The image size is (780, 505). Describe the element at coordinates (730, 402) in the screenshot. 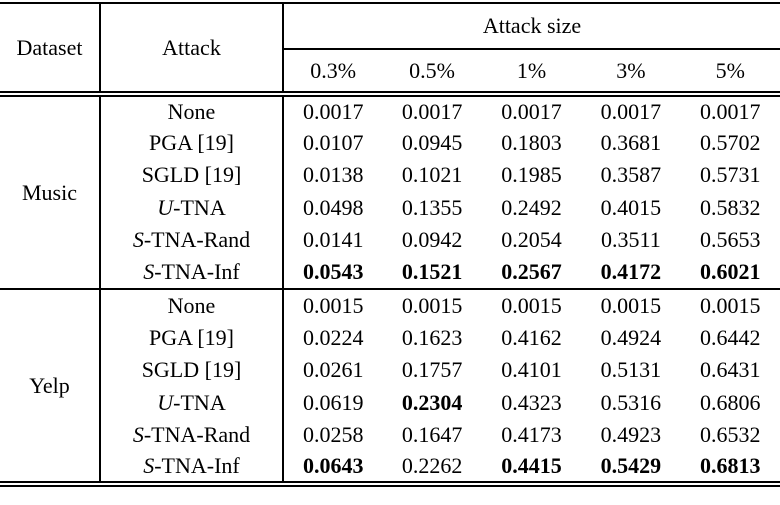

I see `value-cell: 0.6806` at that location.